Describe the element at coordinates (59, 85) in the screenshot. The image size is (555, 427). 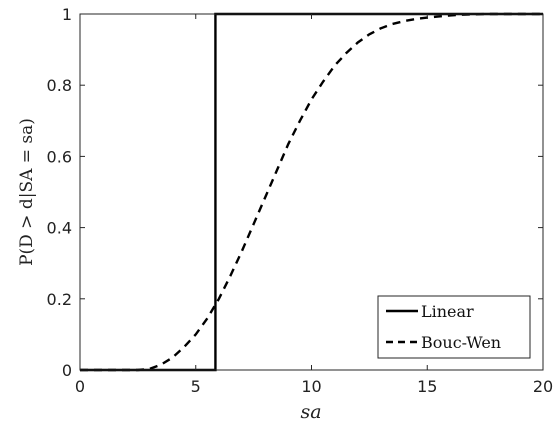
I see `y-tick-label: 0.8` at that location.